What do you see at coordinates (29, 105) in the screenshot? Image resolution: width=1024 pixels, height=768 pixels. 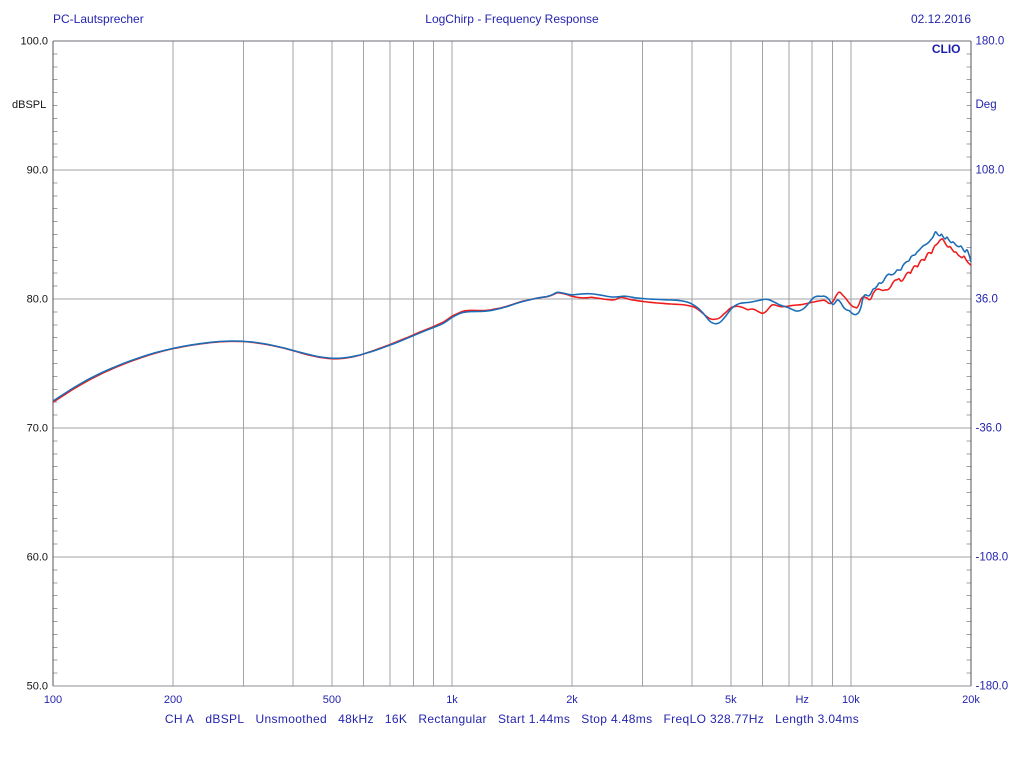 I see `svg-text: dBSPL` at bounding box center [29, 105].